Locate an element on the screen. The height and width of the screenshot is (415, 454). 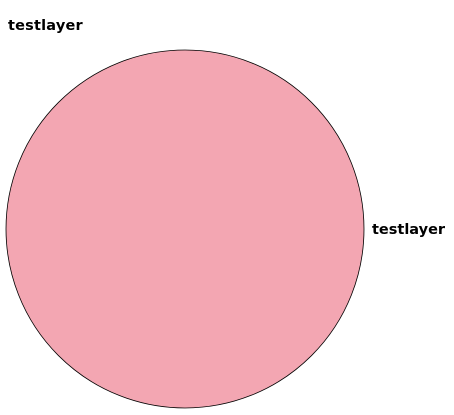
chart-title: testlayer is located at coordinates (45, 26).